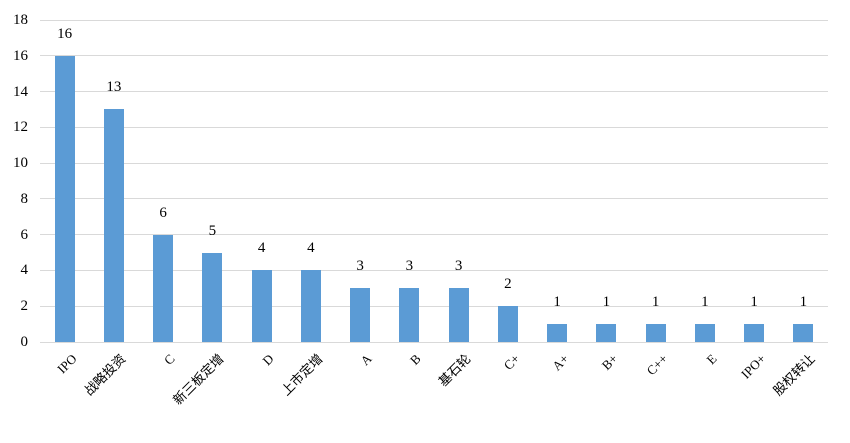  What do you see at coordinates (212, 297) in the screenshot?
I see `bar-新三板定增` at bounding box center [212, 297].